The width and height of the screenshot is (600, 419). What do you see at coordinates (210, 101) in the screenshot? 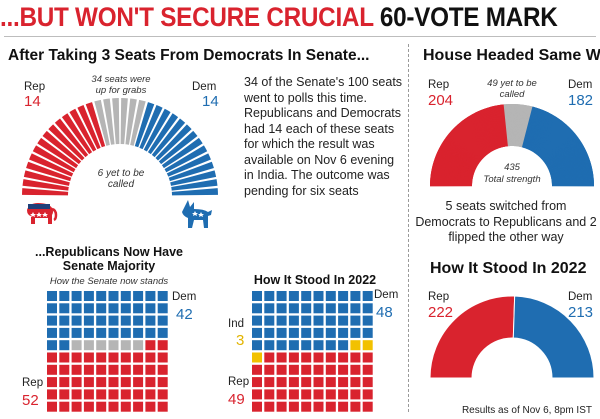
I see `senate-dem-value: 14` at bounding box center [210, 101].